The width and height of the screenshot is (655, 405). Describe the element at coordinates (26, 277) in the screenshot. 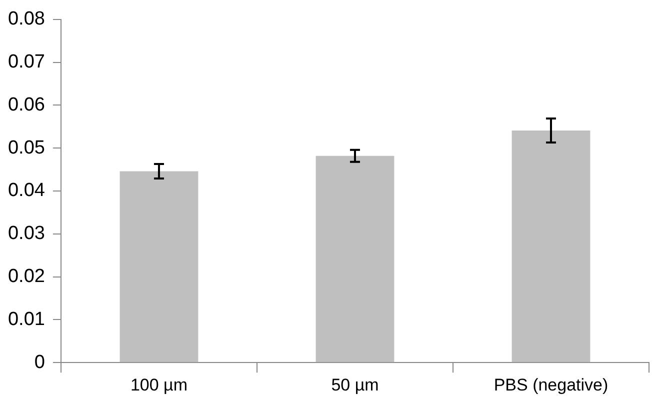

I see `y-tick-label: 0.02` at that location.